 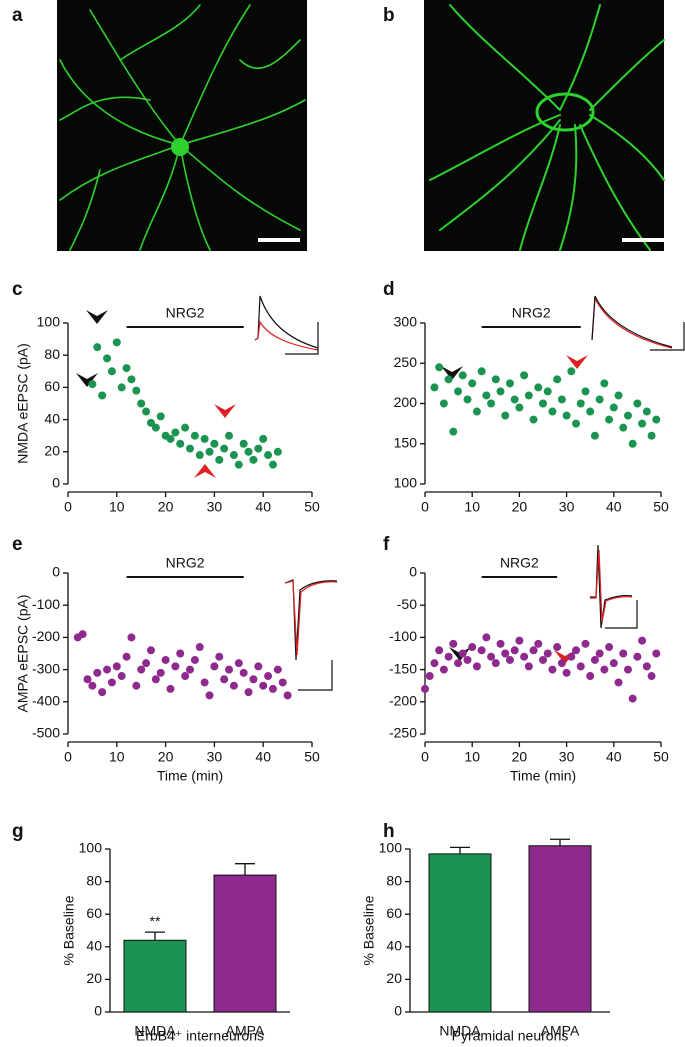 I want to click on y-axis-label: NMDA eEPSC (pA), so click(x=23, y=403).